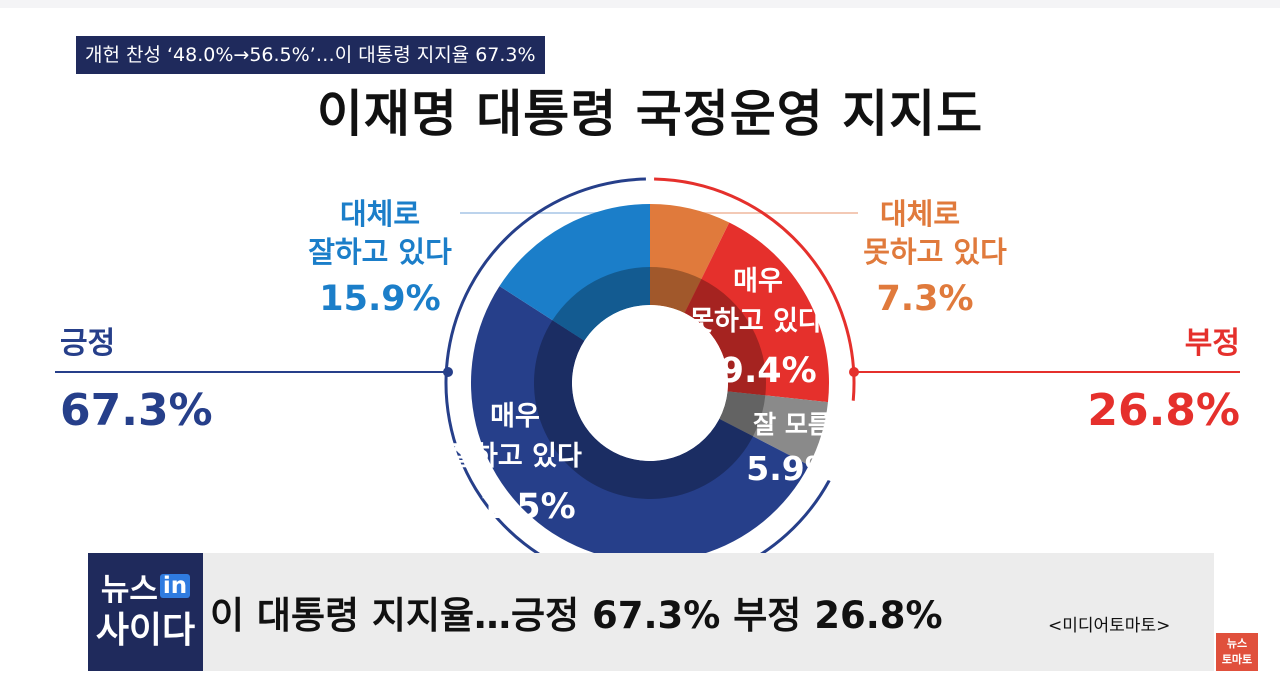 This screenshot has height=699, width=1280. What do you see at coordinates (310, 55) in the screenshot?
I see `headline-banner: 개헌 찬성 ‘48.0%→56.5%’…이 대통령 지지율 67.3%` at bounding box center [310, 55].